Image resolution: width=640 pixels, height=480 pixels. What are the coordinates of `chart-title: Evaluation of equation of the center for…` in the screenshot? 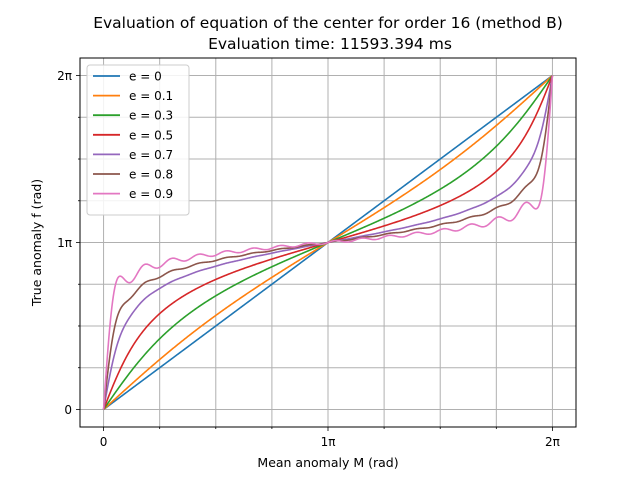 It's located at (328, 23).